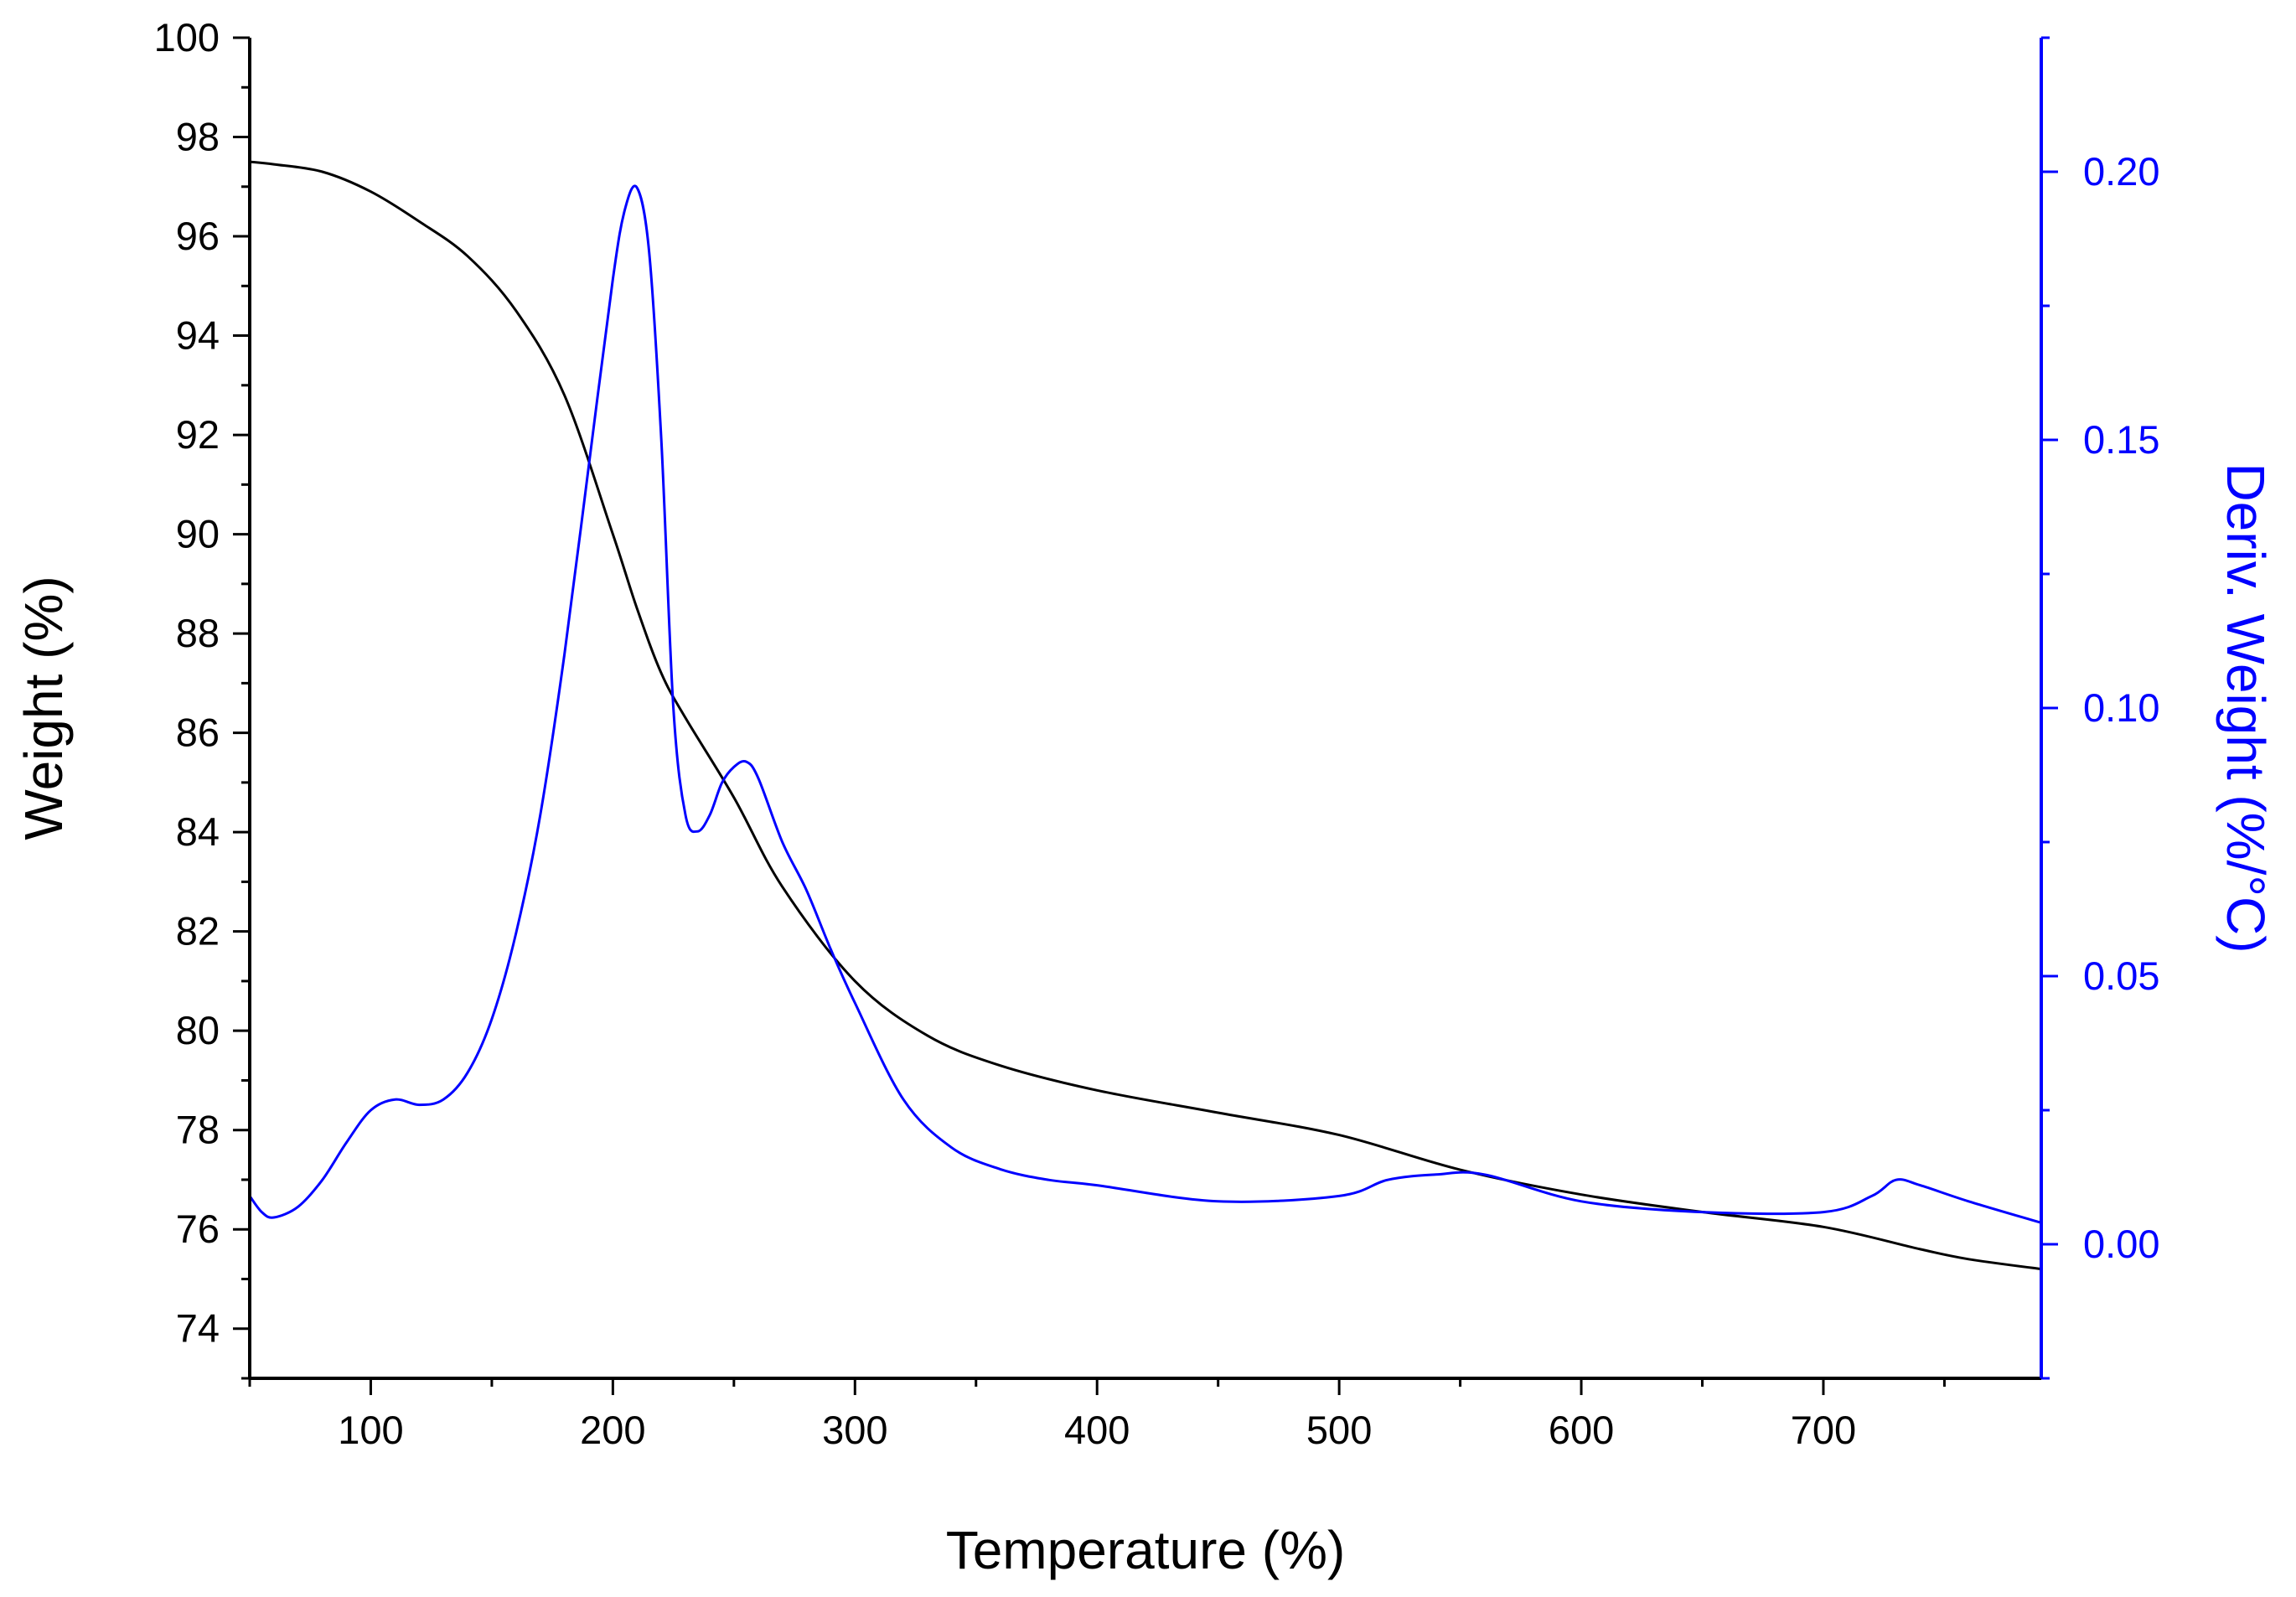 The width and height of the screenshot is (2296, 1597). What do you see at coordinates (1824, 1430) in the screenshot?
I see `x-tick-label: 700` at bounding box center [1824, 1430].